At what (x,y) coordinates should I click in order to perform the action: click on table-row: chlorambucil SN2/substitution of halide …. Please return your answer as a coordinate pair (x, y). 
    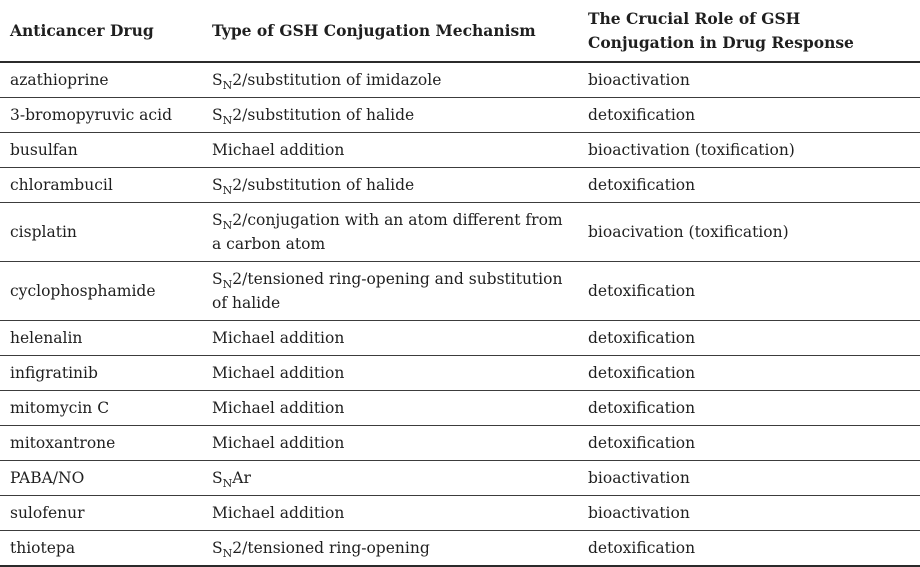
    Looking at the image, I should click on (460, 185).